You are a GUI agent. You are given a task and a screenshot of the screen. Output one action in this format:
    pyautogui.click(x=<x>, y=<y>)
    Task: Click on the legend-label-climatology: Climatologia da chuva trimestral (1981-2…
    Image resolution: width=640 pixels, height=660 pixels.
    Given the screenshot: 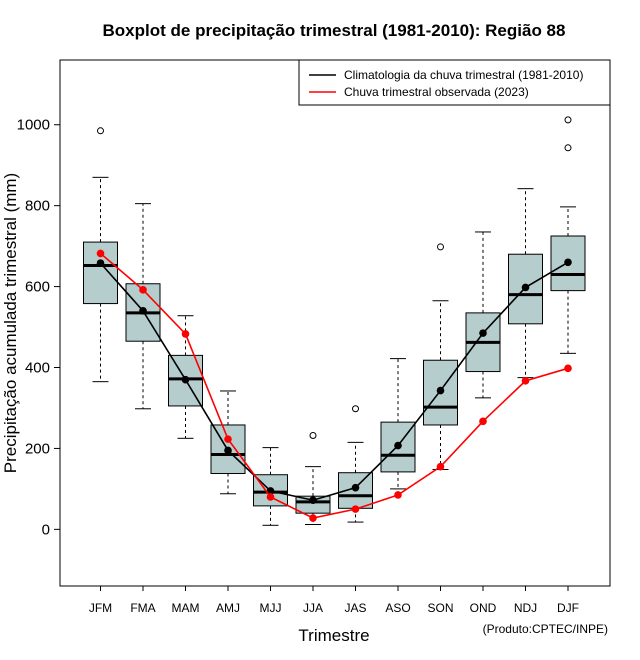 What is the action you would take?
    pyautogui.click(x=463, y=75)
    